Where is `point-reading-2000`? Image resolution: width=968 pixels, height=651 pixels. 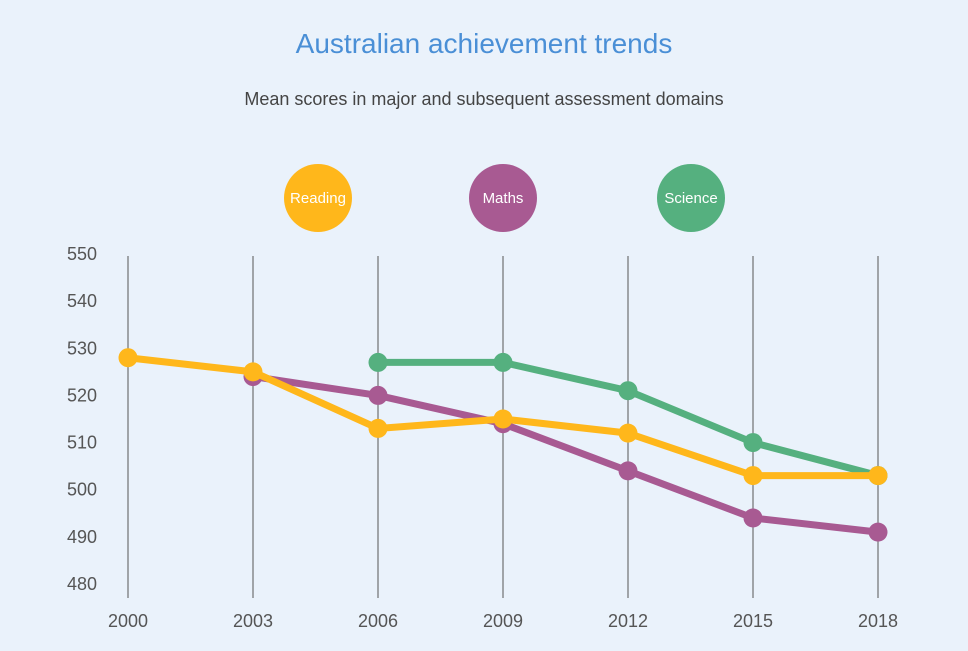
point-reading-2000 is located at coordinates (128, 358).